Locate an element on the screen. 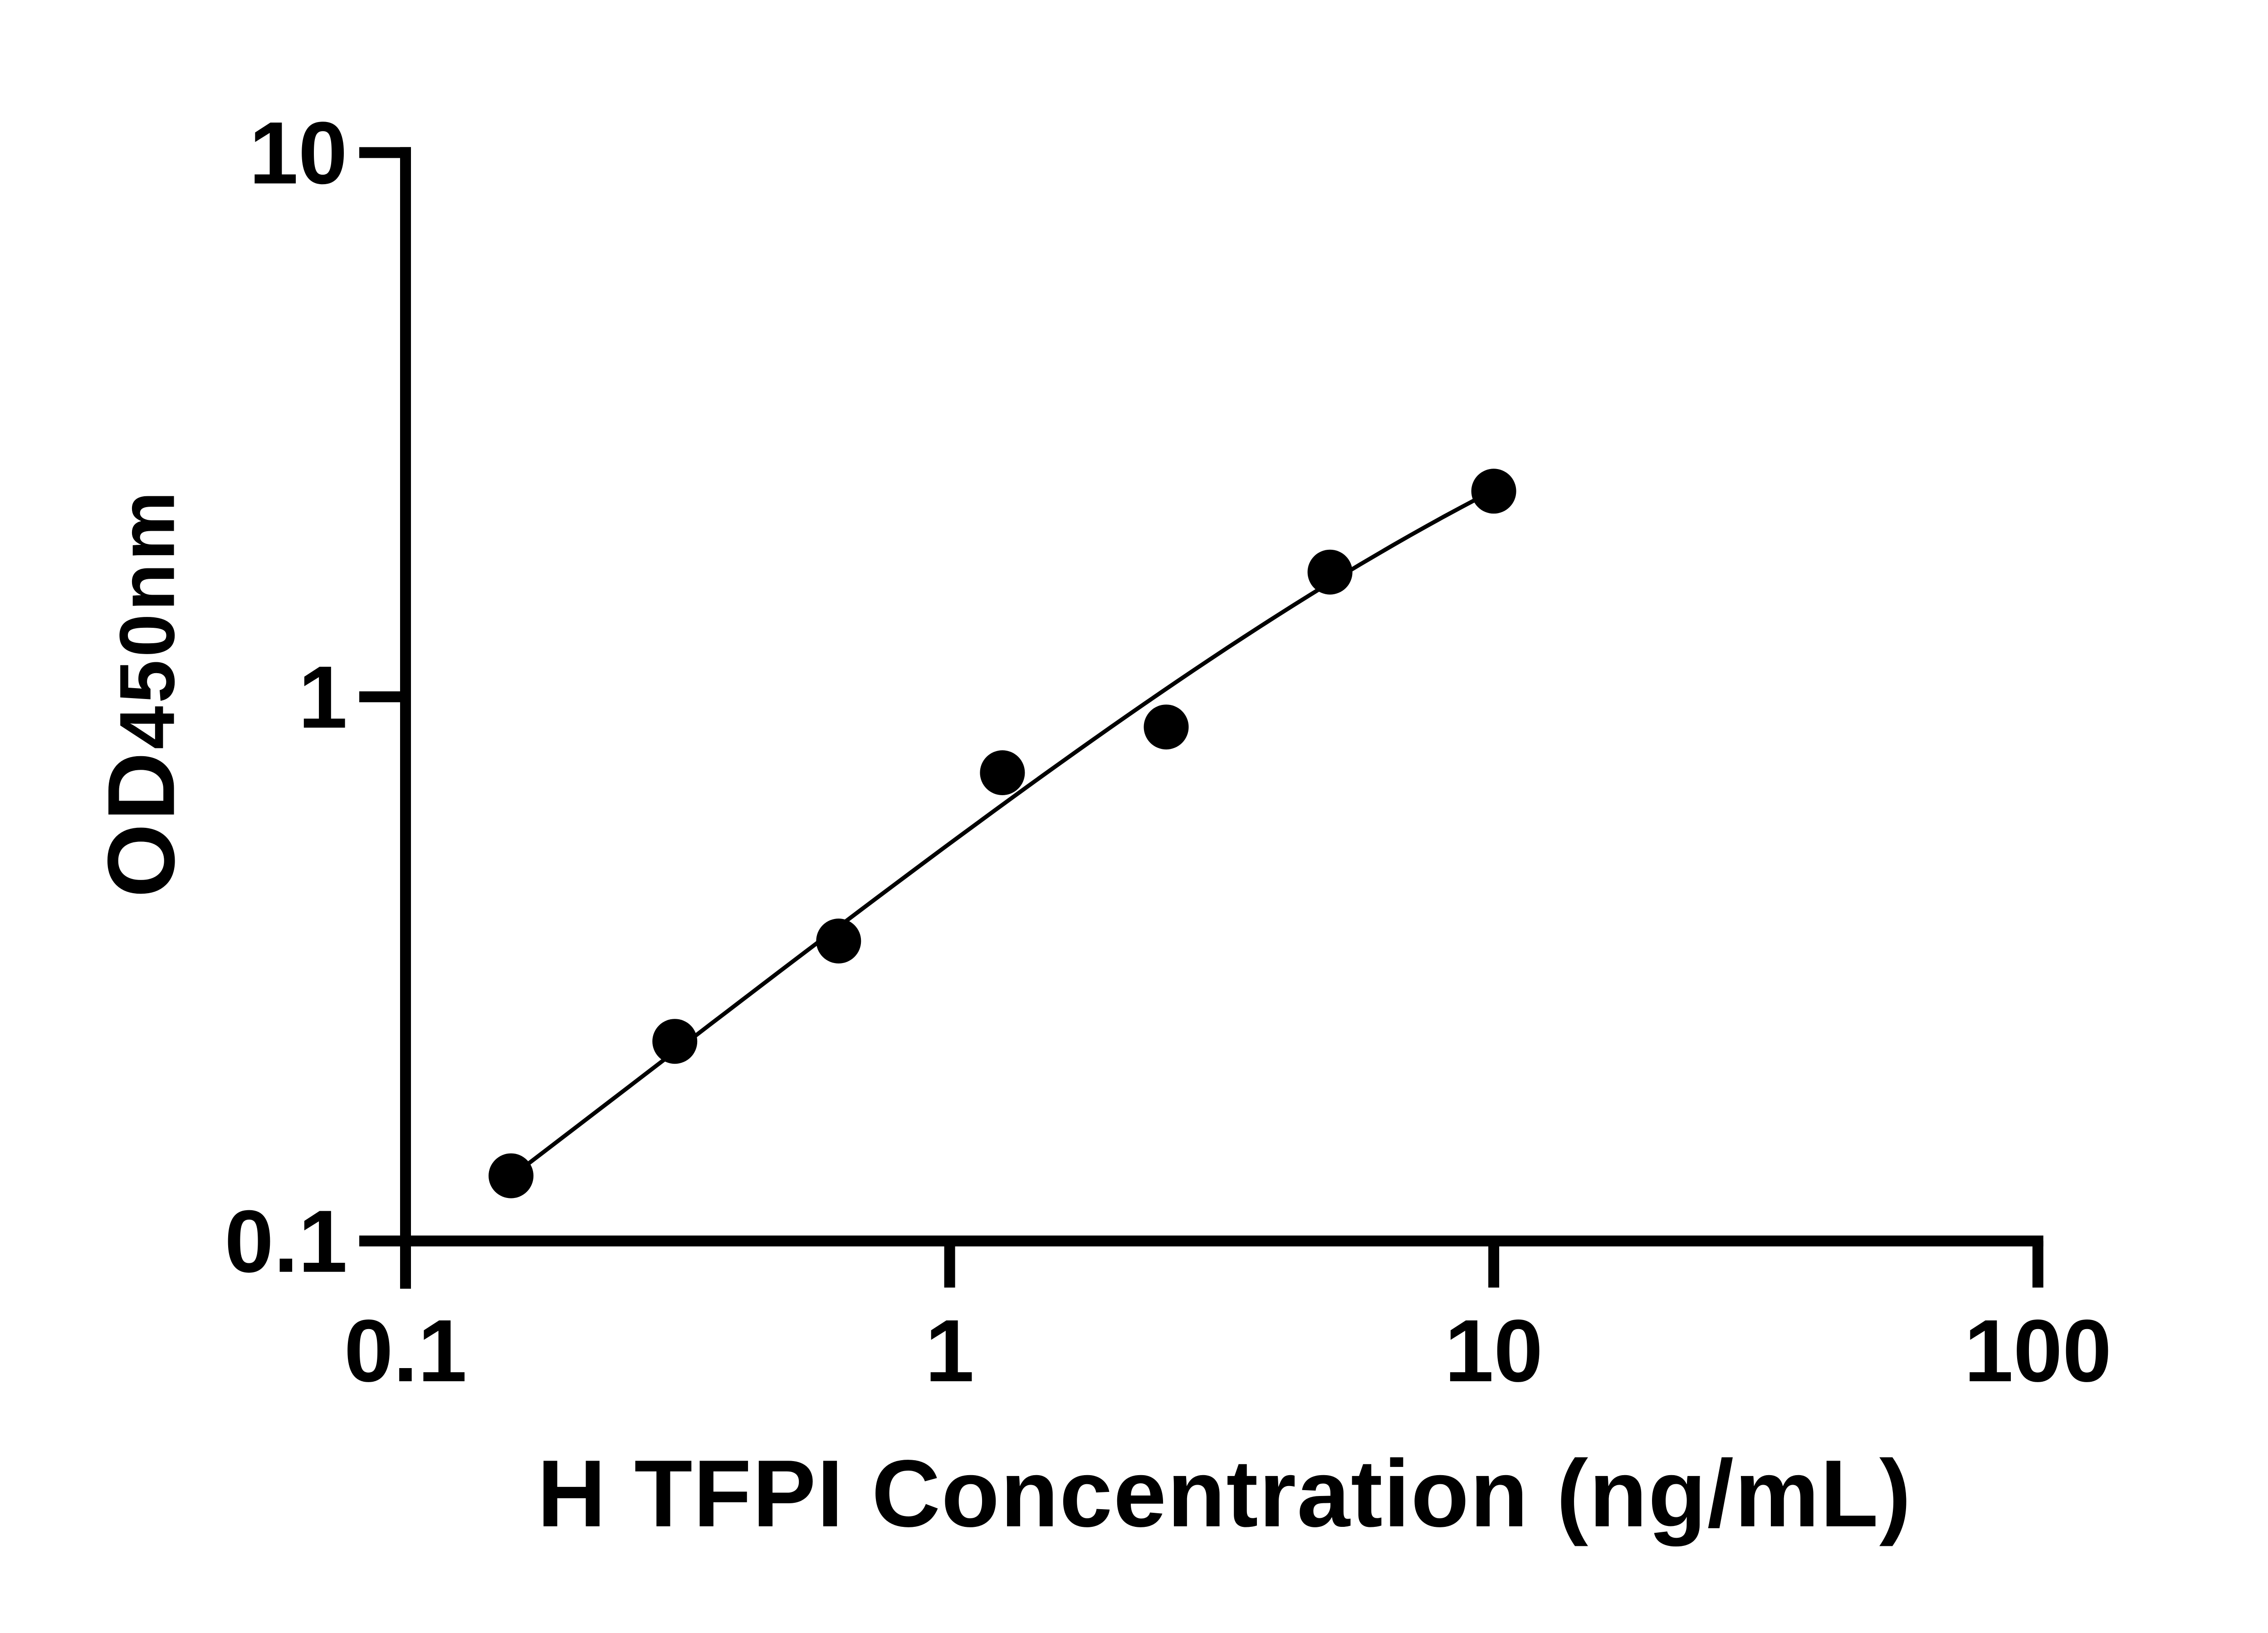  svg-text: 100 is located at coordinates (2038, 1350).